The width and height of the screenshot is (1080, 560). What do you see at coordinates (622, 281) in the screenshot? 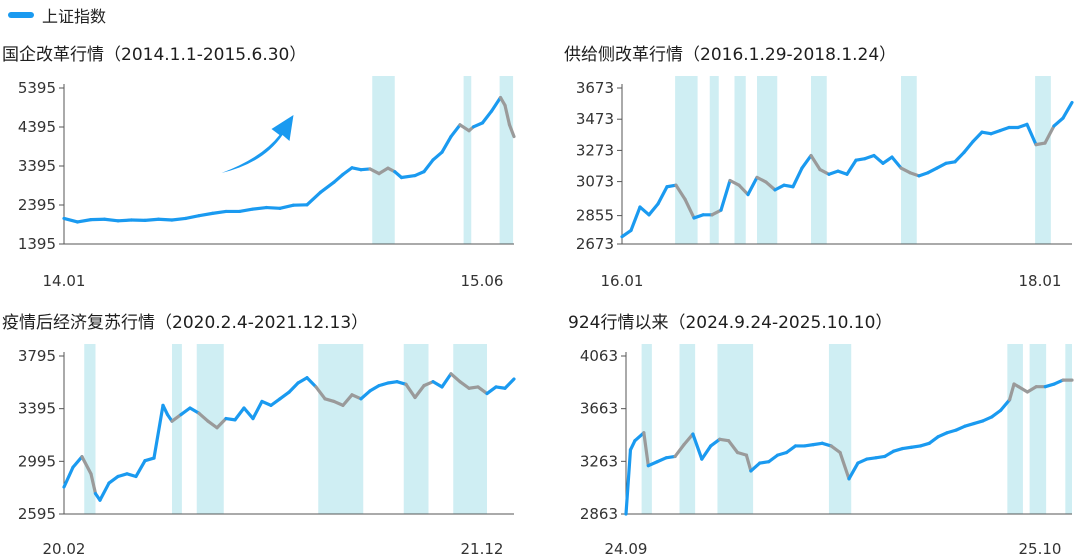
I see `x-tick-label: 16.01` at bounding box center [622, 281].